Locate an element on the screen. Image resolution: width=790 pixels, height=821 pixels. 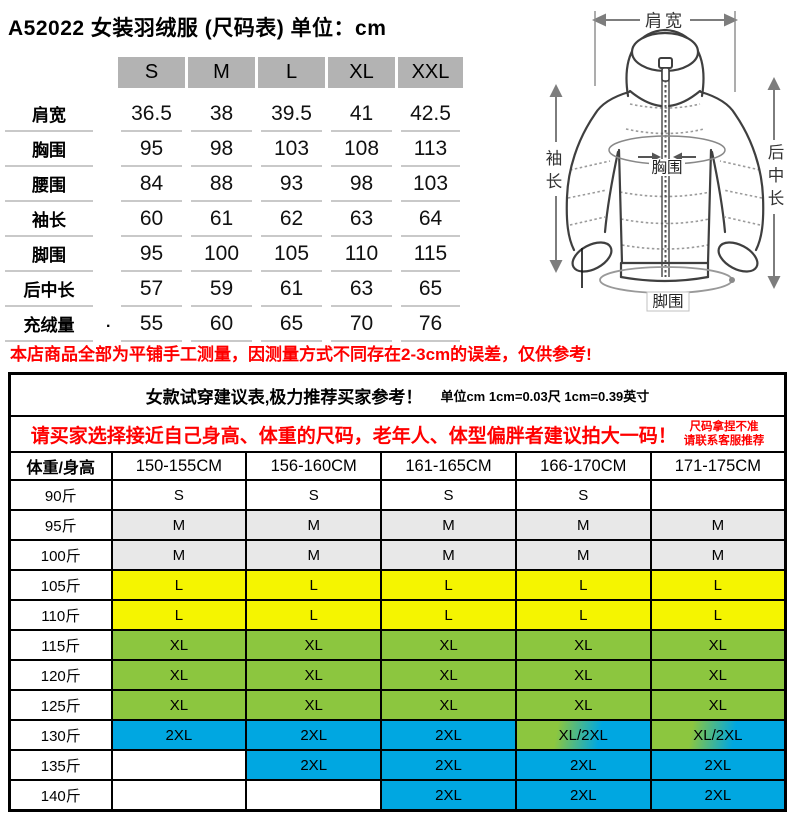
back-length-arrow: 后中长 is located at coordinates (776, 183).